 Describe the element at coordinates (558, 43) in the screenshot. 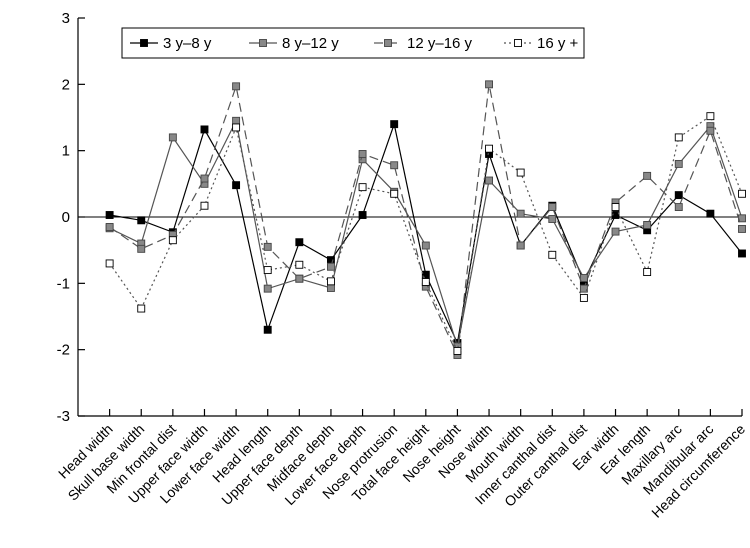

I see `legend-label: 16 y +` at that location.